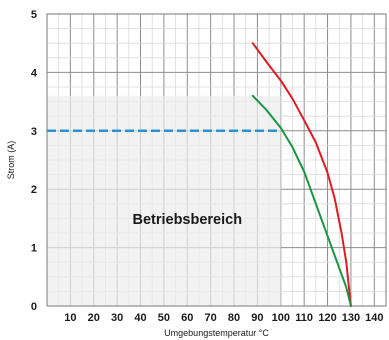 The image size is (389, 340). What do you see at coordinates (327, 318) in the screenshot?
I see `x-tick-label: 120` at bounding box center [327, 318].